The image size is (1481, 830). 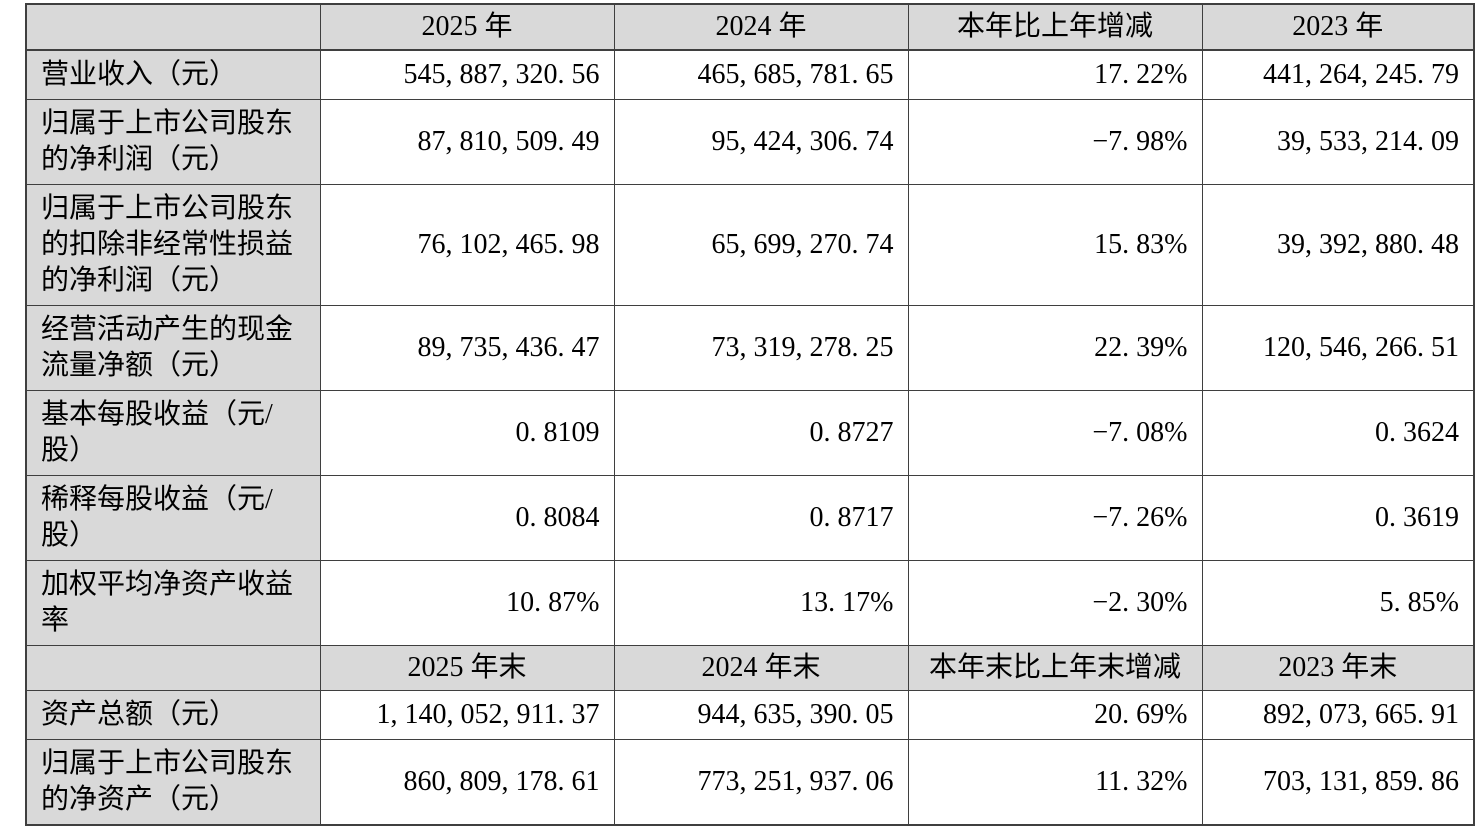 I want to click on row-label-total-assets: 资产总额（元）, so click(x=173, y=715).